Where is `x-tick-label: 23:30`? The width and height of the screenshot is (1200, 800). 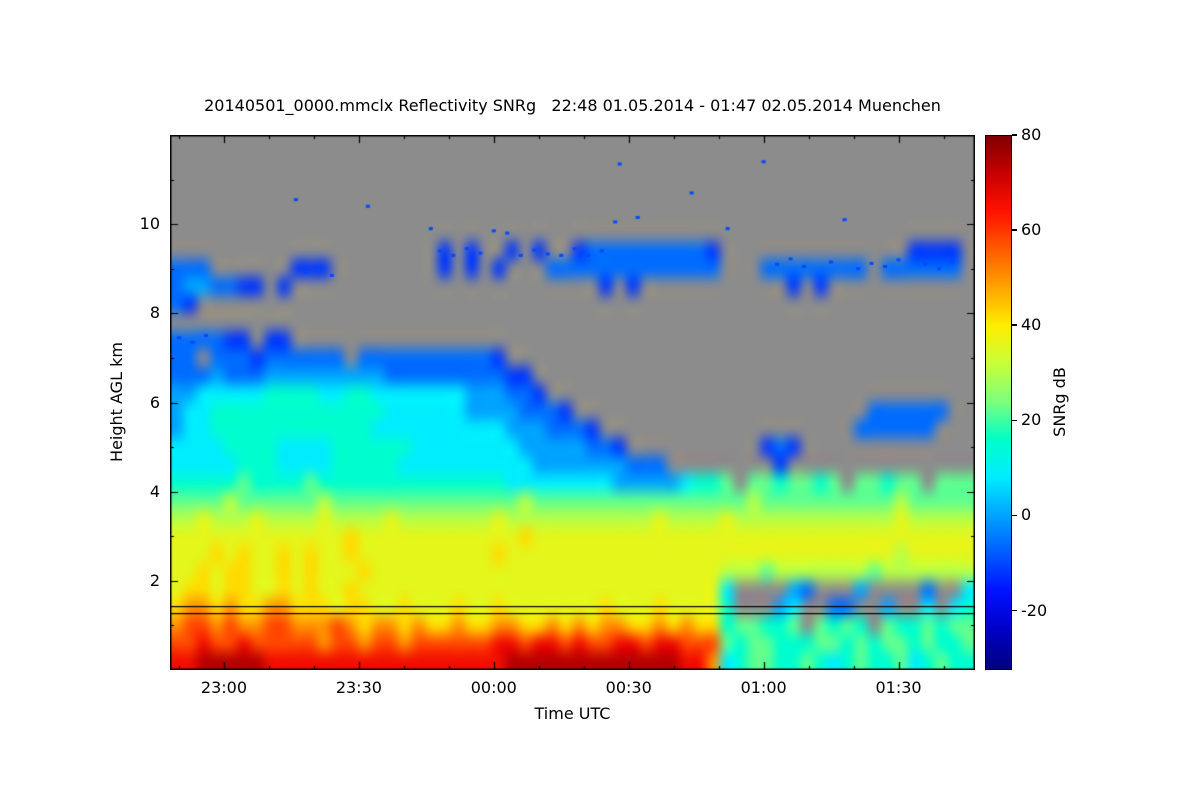 x-tick-label: 23:30 is located at coordinates (358, 687).